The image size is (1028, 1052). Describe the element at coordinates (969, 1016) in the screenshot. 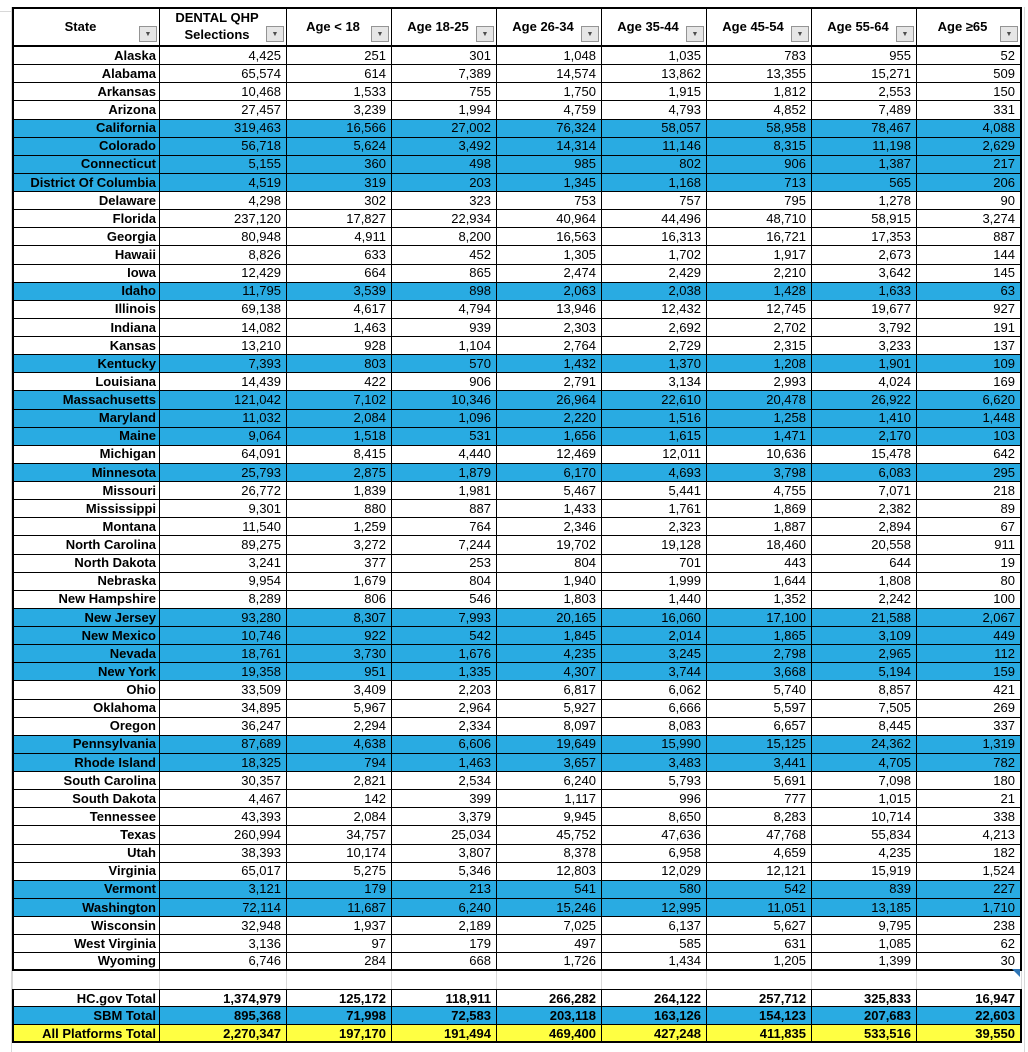

I see `total-value-cell-age-ge-65: 22,603` at that location.